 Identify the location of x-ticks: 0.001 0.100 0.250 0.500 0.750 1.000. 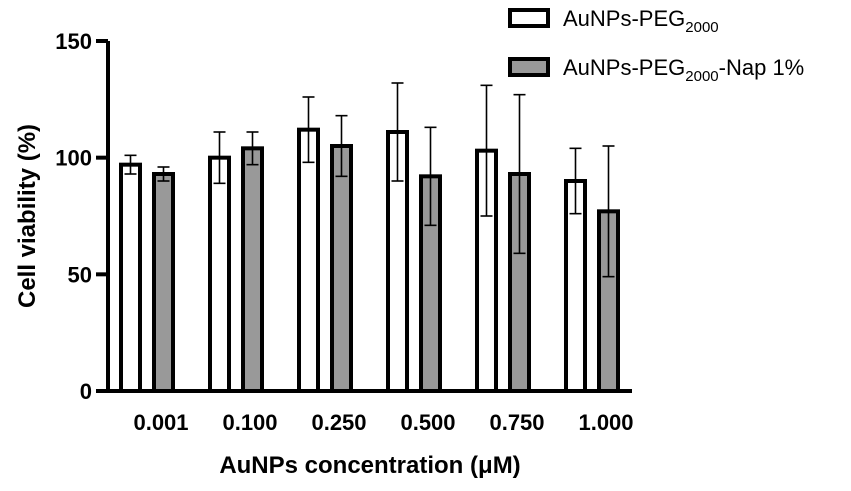
(383, 422).